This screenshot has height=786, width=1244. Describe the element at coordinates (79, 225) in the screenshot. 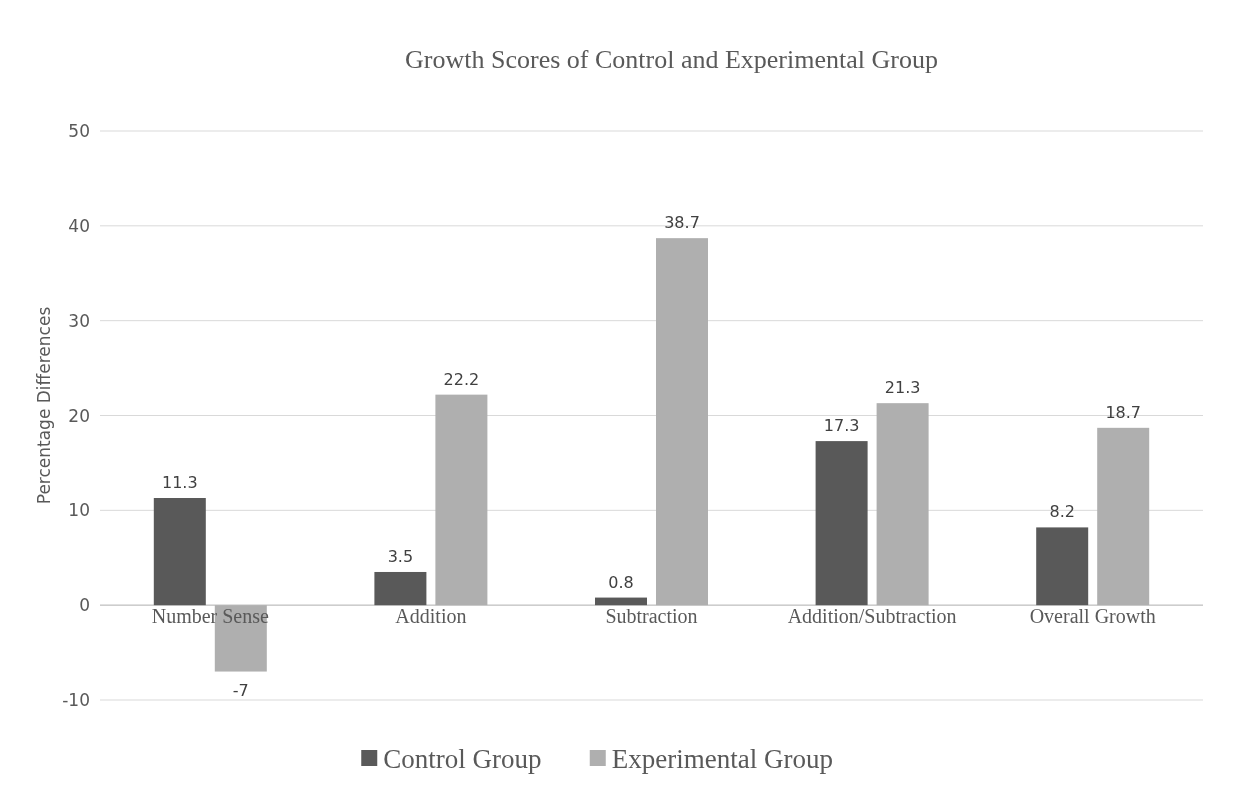

I see `y-tick-label: 40` at that location.